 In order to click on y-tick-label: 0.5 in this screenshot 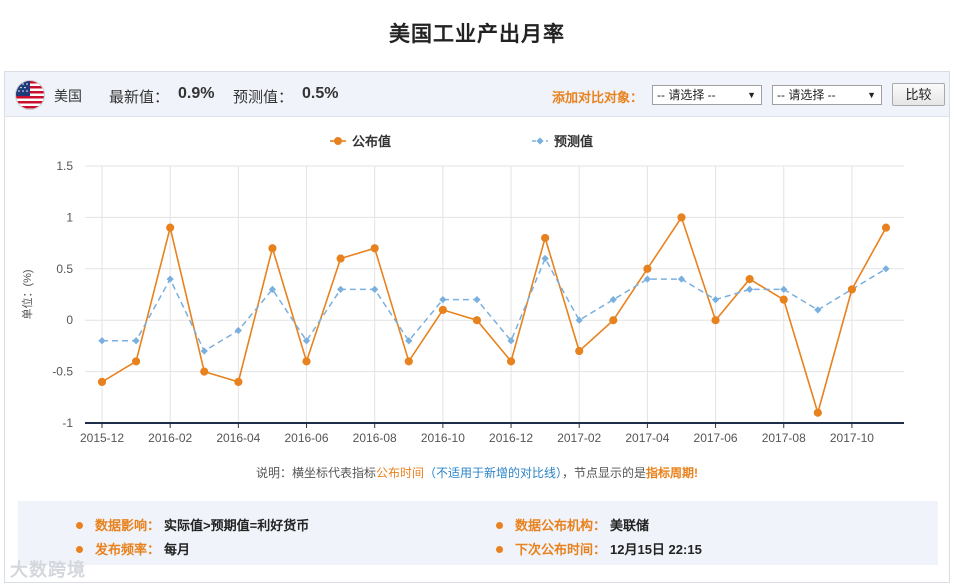, I will do `click(64, 269)`.